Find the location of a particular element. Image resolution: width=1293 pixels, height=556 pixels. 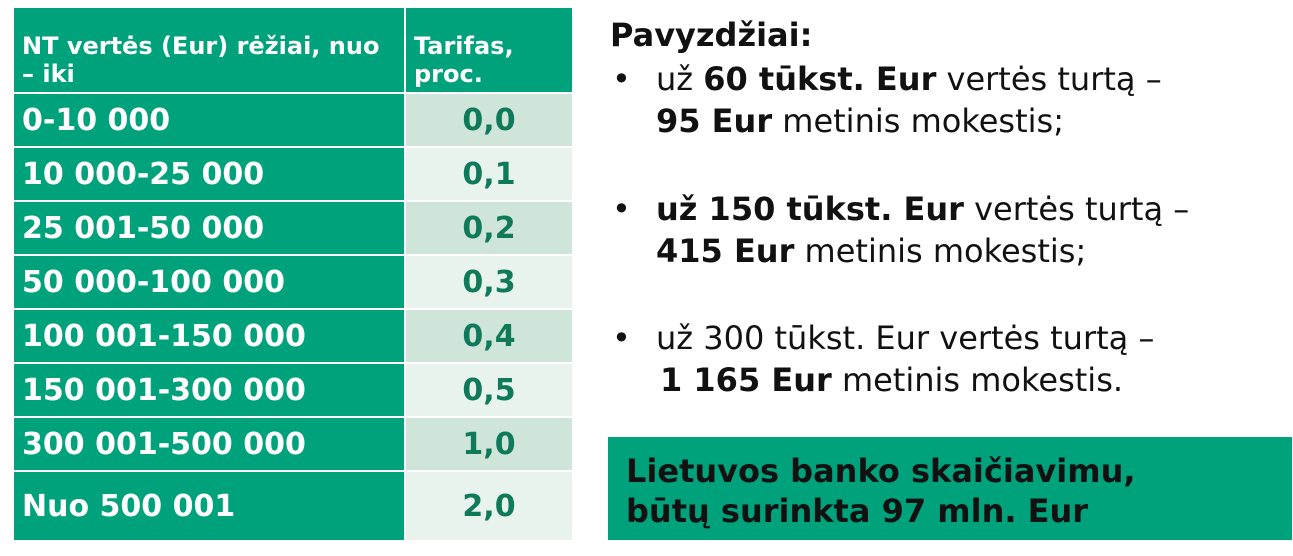

rate-cell: 0,2 is located at coordinates (489, 228).